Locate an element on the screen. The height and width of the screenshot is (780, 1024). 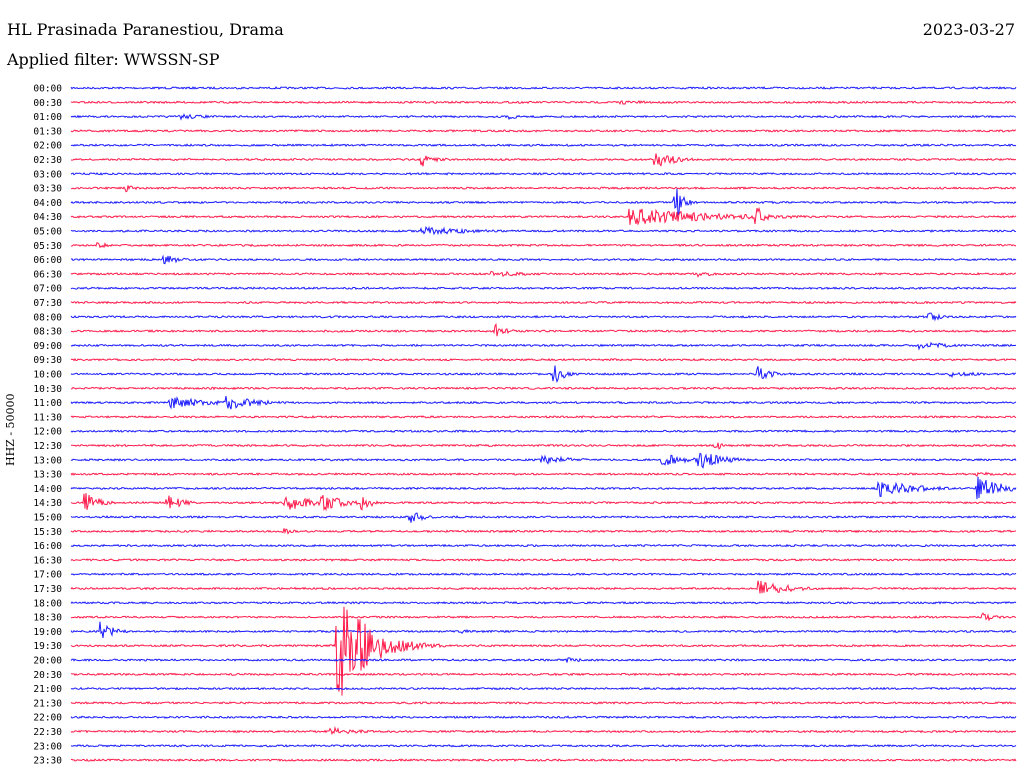
time-tick-label: 17:30 is located at coordinates (47, 589).